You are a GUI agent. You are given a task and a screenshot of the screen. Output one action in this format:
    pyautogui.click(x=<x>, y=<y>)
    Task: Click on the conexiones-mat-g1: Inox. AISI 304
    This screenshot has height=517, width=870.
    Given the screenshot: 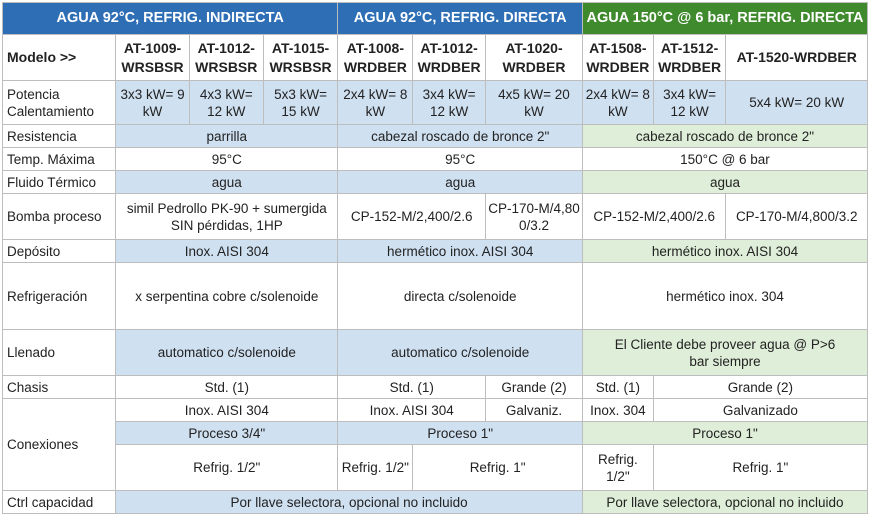 What is the action you would take?
    pyautogui.click(x=227, y=410)
    